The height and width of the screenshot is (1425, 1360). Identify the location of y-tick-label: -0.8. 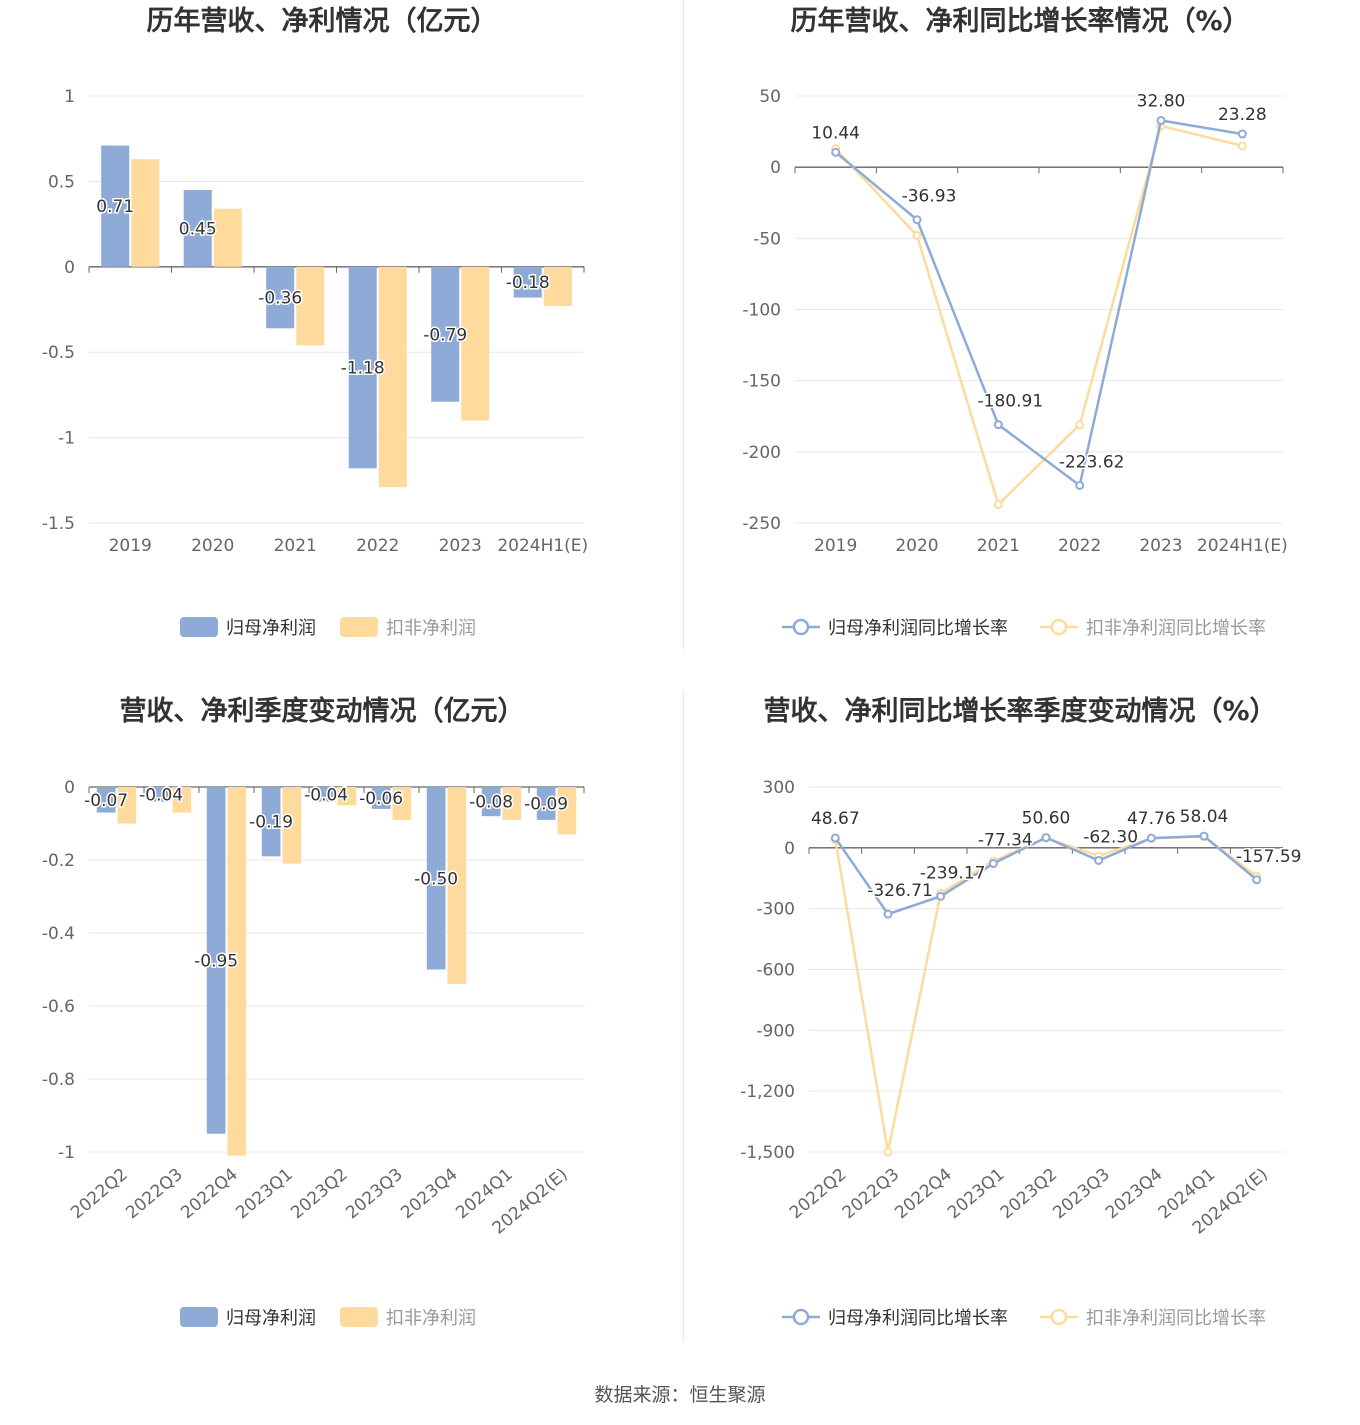
(58, 1080).